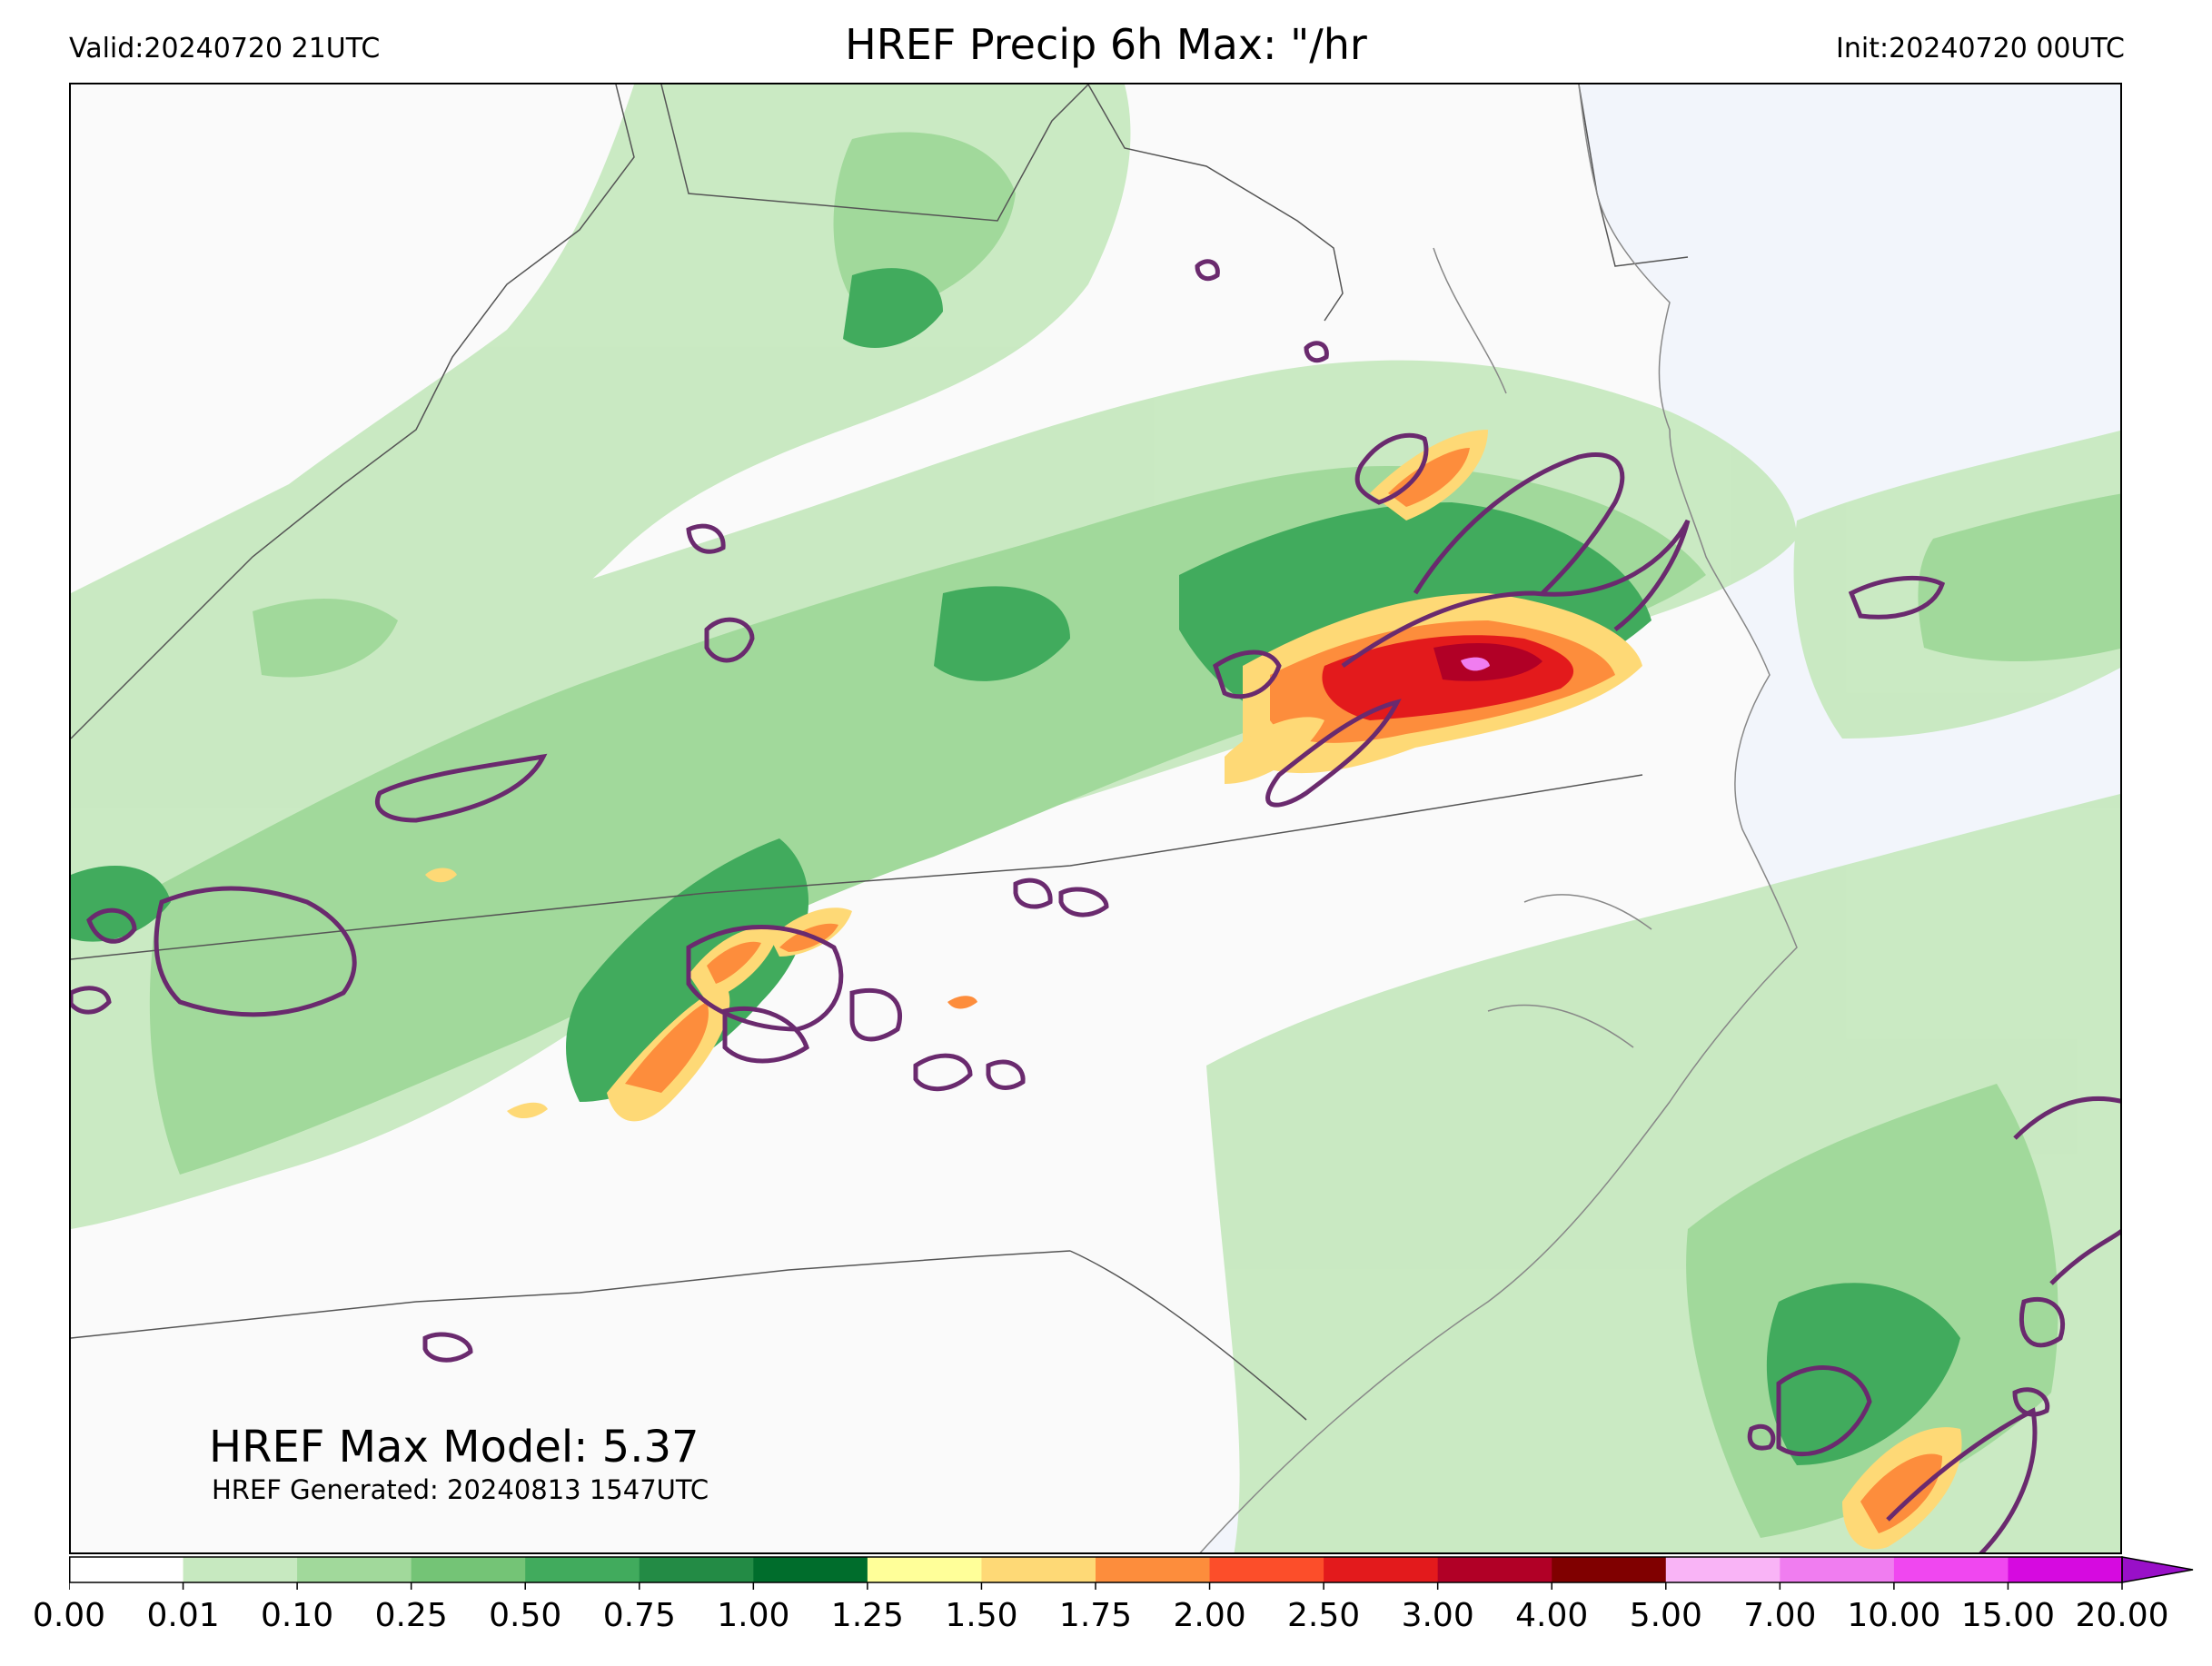  Describe the element at coordinates (1324, 1615) in the screenshot. I see `colorbar-tick-label: 2.50` at that location.